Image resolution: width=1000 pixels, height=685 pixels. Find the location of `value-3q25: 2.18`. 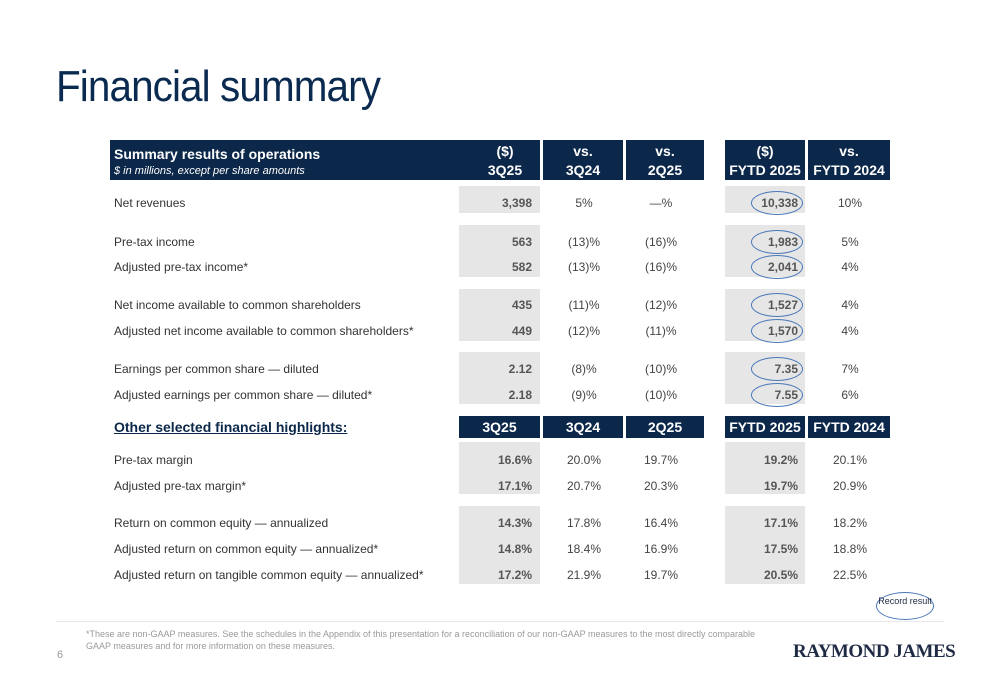

value-3q25: 2.18 is located at coordinates (520, 395).